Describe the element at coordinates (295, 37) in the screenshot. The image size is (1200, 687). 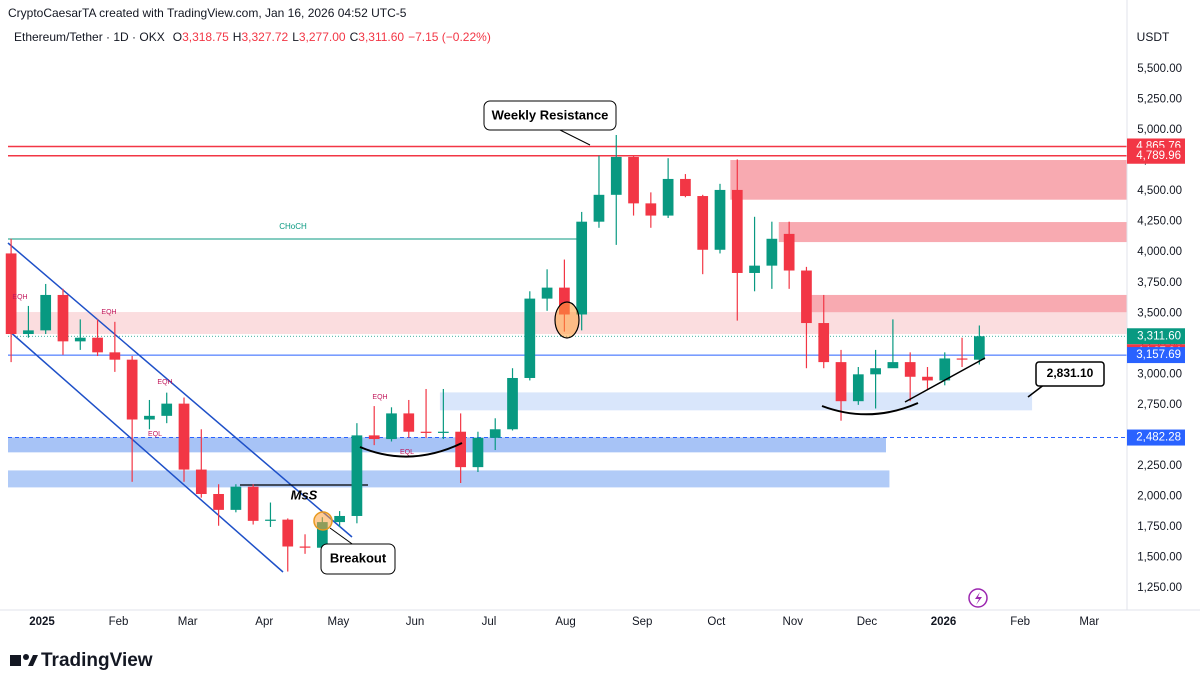
I see `ohlc-key: L` at that location.